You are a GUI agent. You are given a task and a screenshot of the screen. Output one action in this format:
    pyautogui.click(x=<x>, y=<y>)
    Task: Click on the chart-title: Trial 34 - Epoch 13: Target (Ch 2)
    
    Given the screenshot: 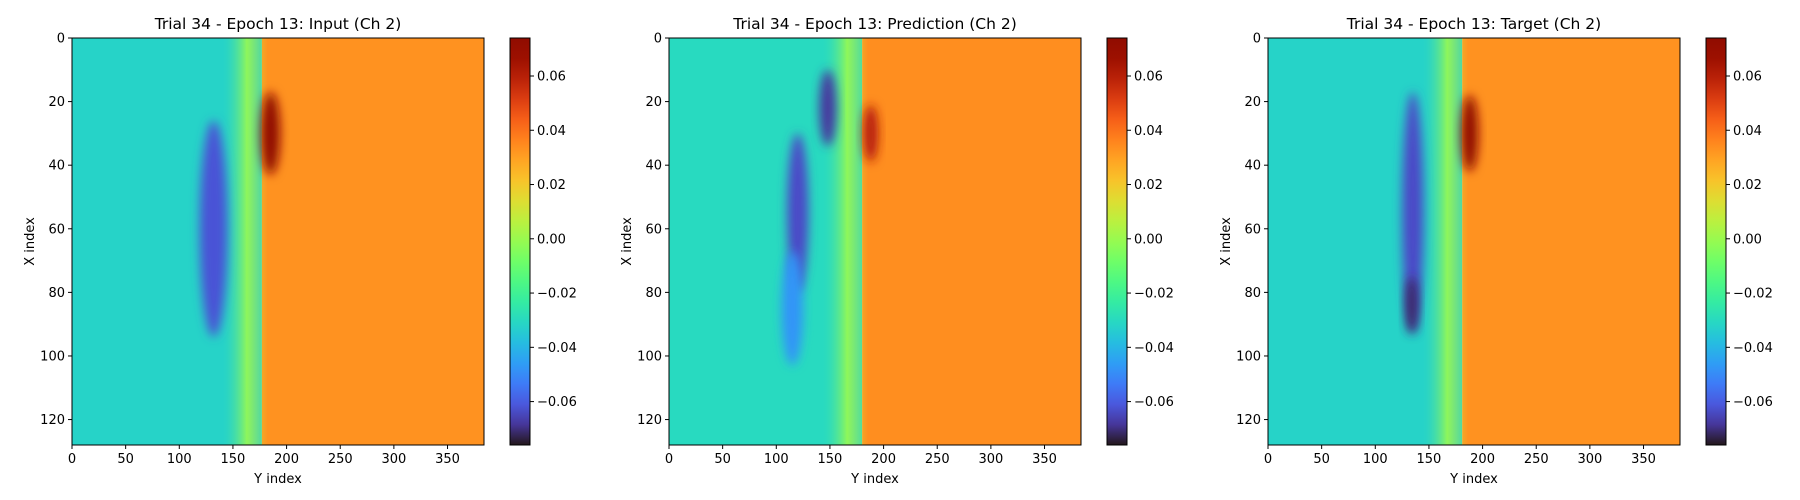 What is the action you would take?
    pyautogui.click(x=1473, y=24)
    